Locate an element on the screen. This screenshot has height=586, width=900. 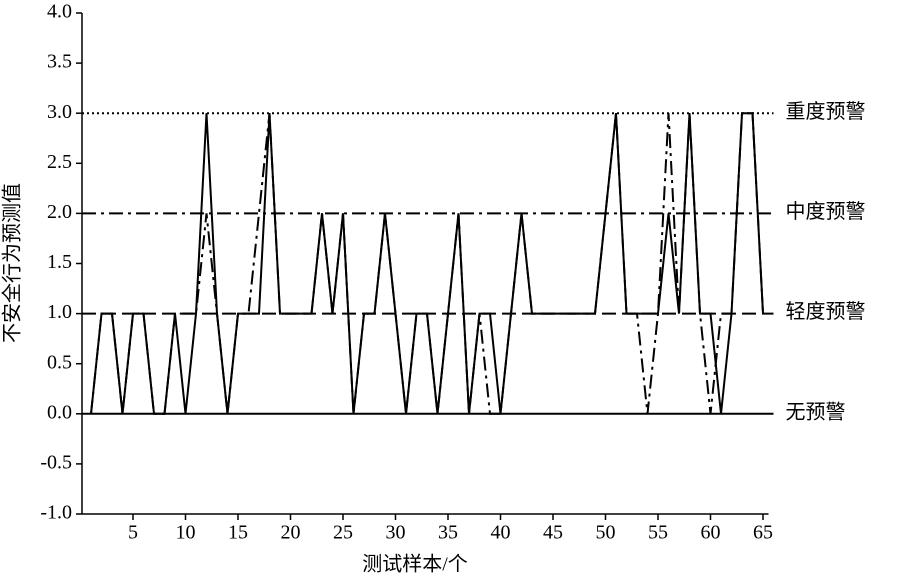
x-tick-label: 45 is located at coordinates (553, 533).